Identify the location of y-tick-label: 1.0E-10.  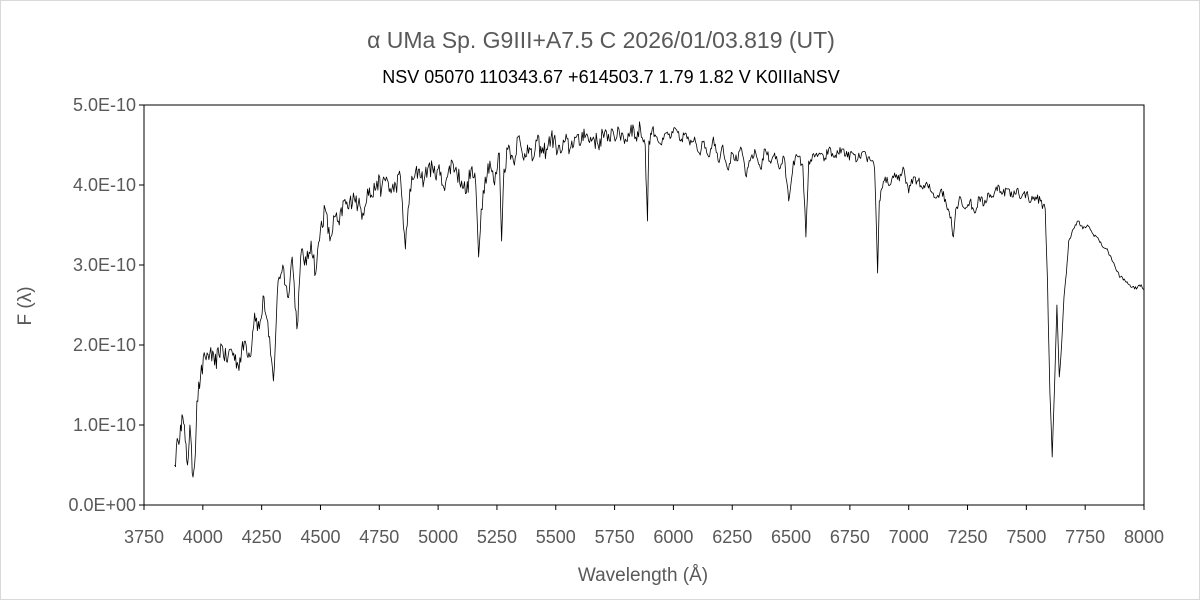
(104, 425).